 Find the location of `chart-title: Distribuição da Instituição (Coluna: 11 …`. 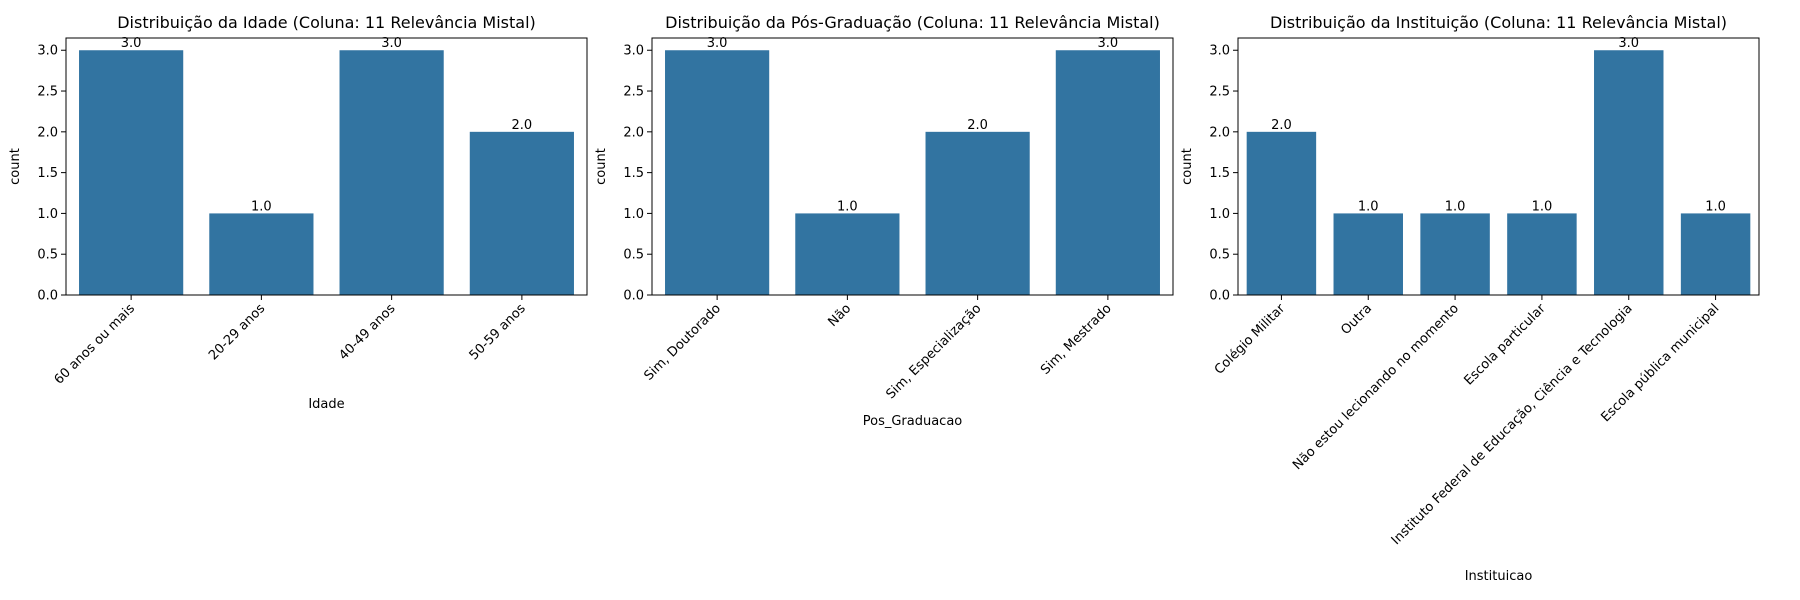

chart-title: Distribuição da Instituição (Coluna: 11 … is located at coordinates (1498, 22).